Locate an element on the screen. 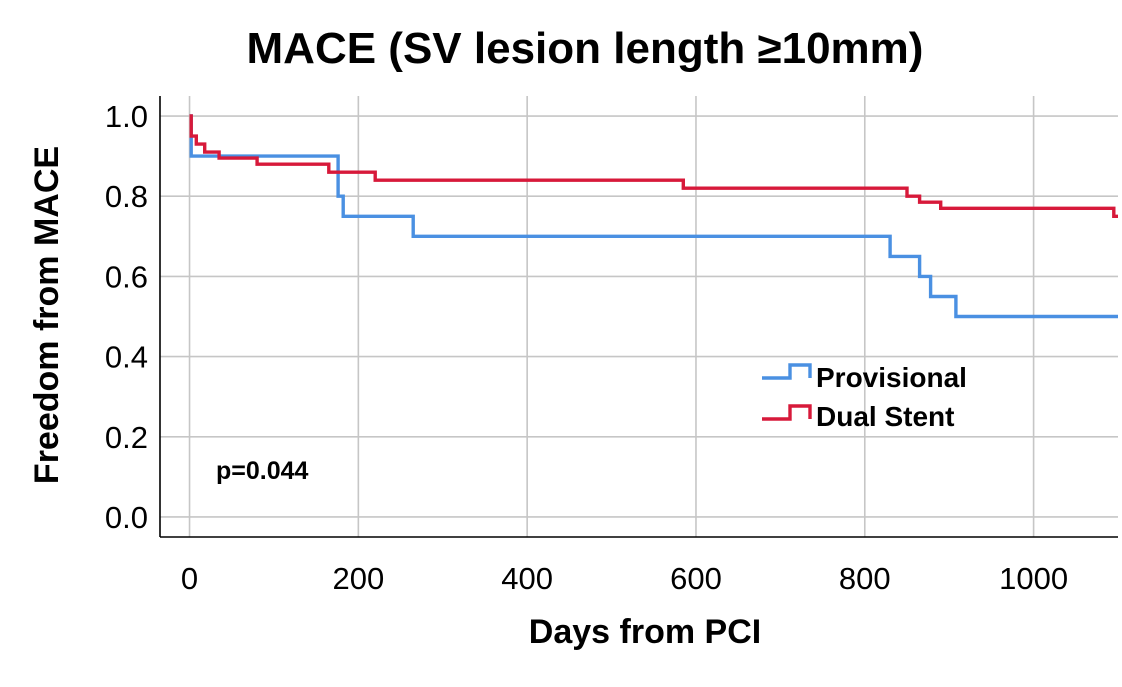 The width and height of the screenshot is (1122, 687). series-line-dual-stent is located at coordinates (653, 166).